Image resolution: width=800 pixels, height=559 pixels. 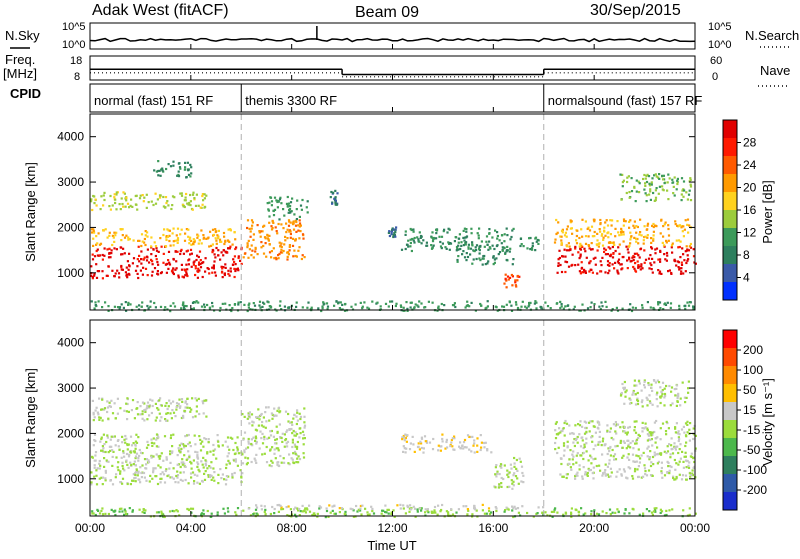 What do you see at coordinates (163, 237) in the screenshot?
I see `data-region` at bounding box center [163, 237].